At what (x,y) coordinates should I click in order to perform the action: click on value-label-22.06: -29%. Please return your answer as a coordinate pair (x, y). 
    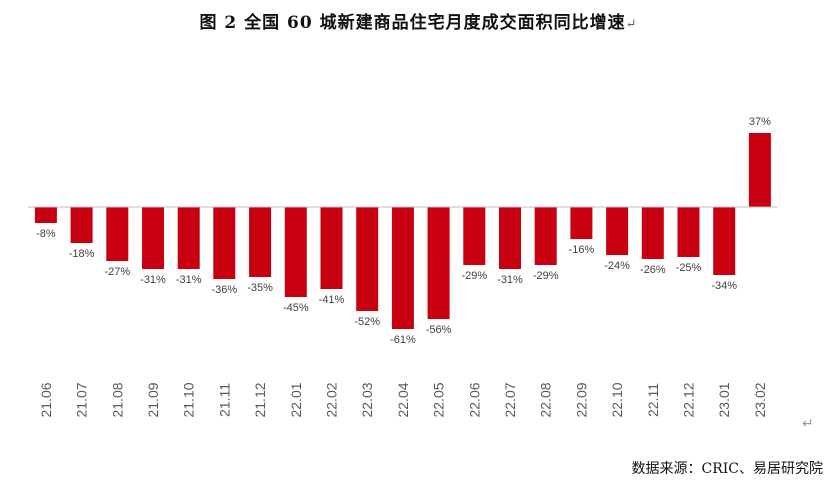
    Looking at the image, I should click on (474, 276).